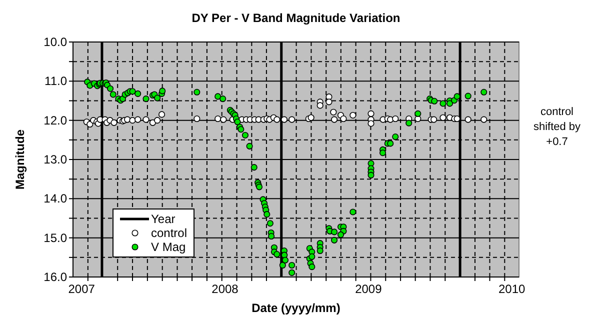  Describe the element at coordinates (56, 199) in the screenshot. I see `y-tick-label: 14.0` at that location.